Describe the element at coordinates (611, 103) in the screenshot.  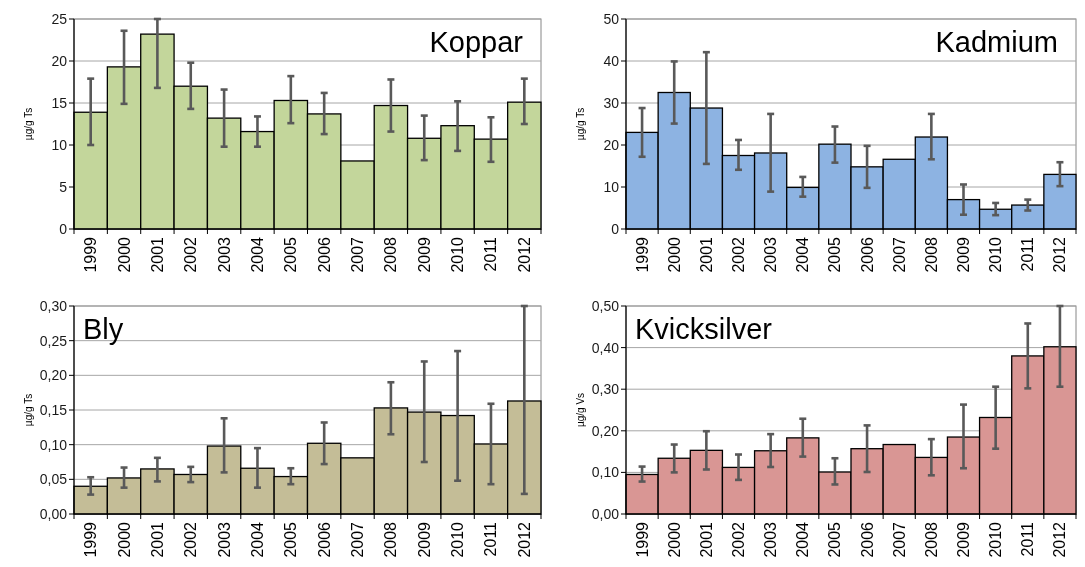
I see `y-tick-label: 30` at that location.